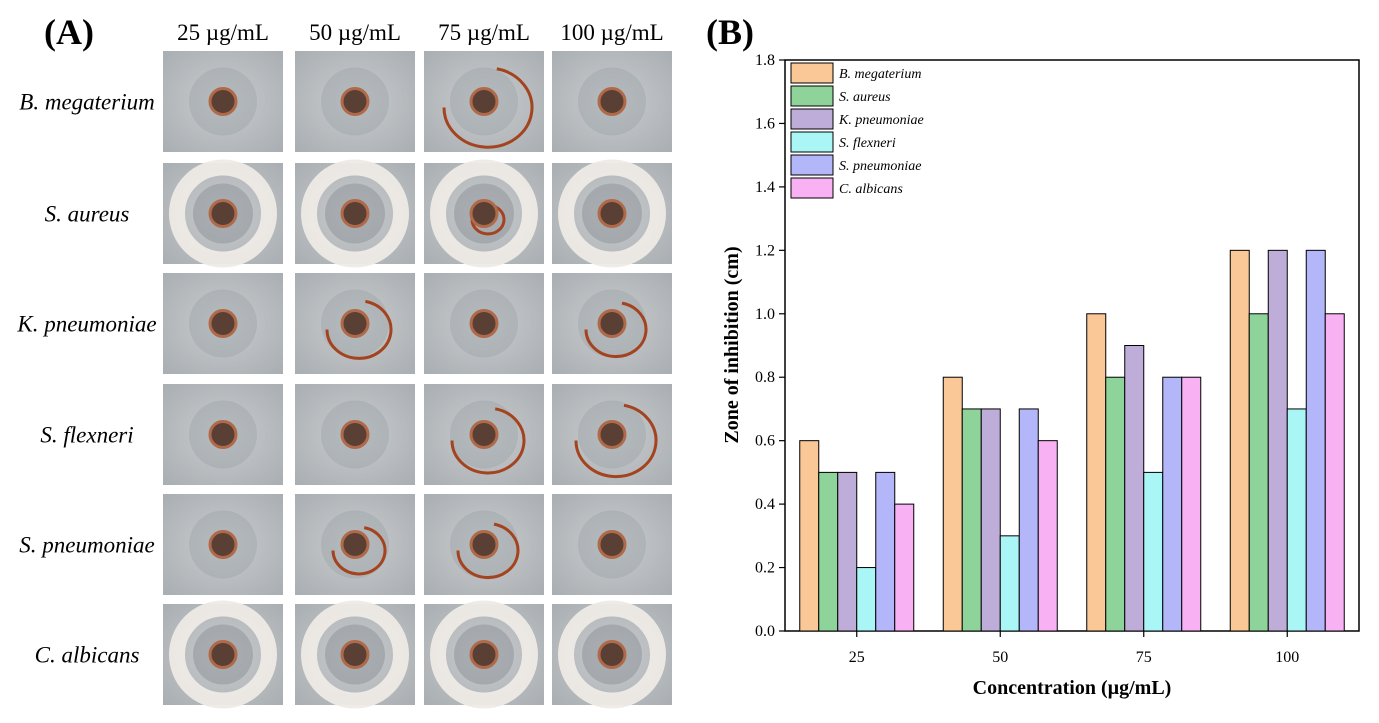 Image resolution: width=1379 pixels, height=723 pixels. Describe the element at coordinates (420, 32) in the screenshot. I see `concentration-headers: 25 µg/mL 50 µg/mL 75 µg/mL 100 µg/mL` at that location.